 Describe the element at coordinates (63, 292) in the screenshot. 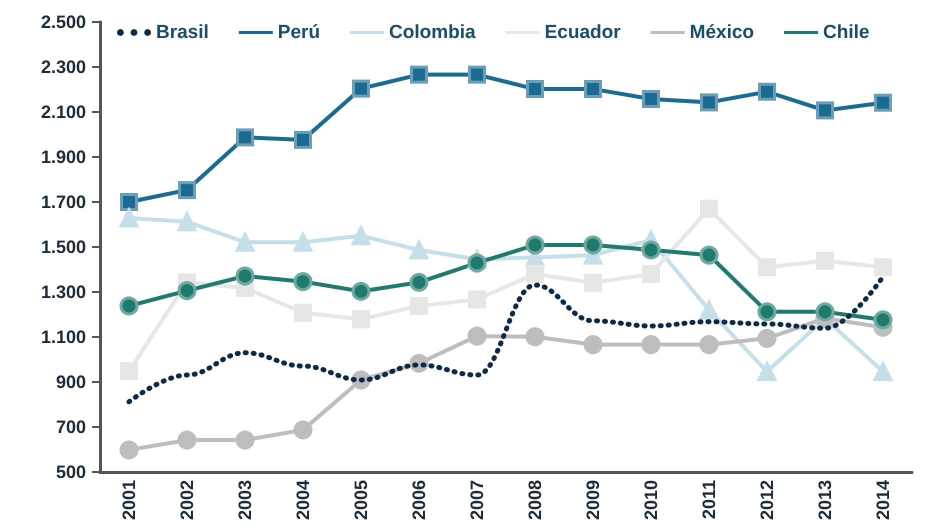

I see `y-tick-label: 1.300` at that location.